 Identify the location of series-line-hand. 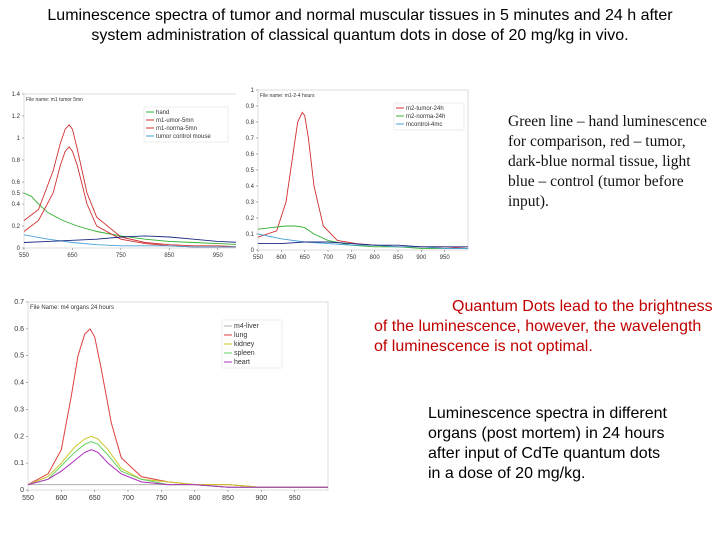
(133, 219).